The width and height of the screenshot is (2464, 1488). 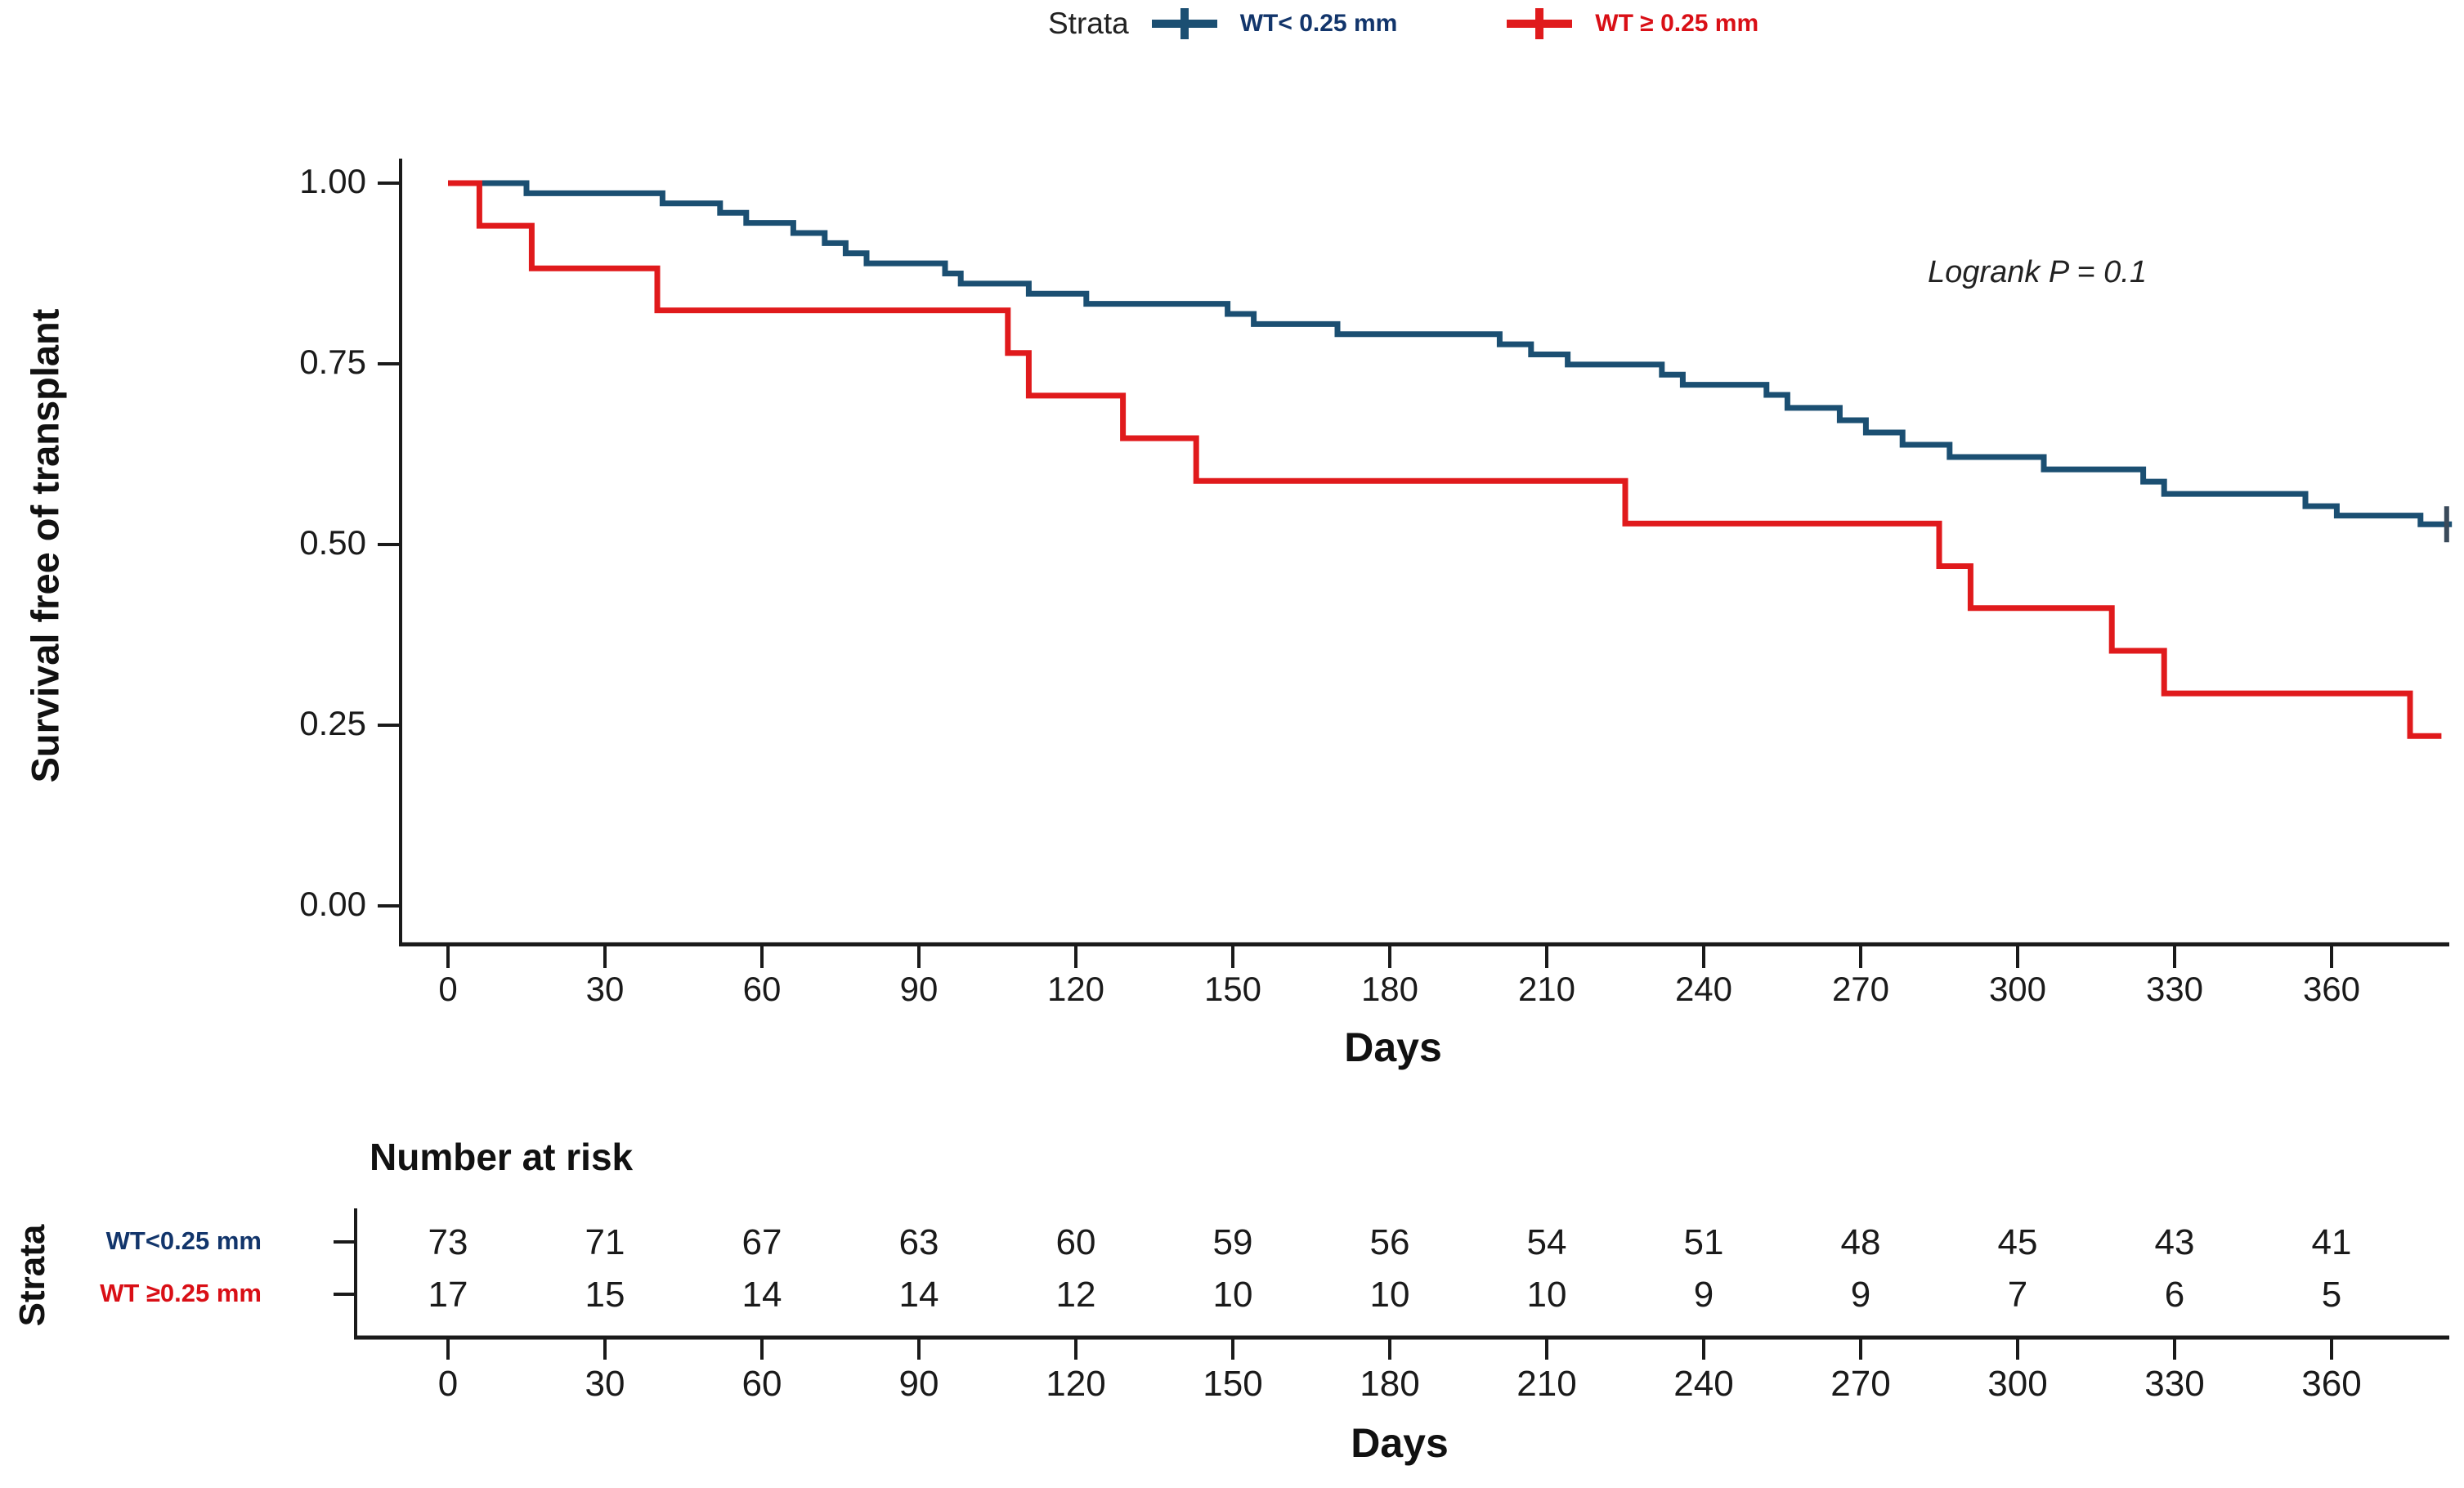 What do you see at coordinates (1393, 1047) in the screenshot?
I see `x-axis-title: Days` at bounding box center [1393, 1047].